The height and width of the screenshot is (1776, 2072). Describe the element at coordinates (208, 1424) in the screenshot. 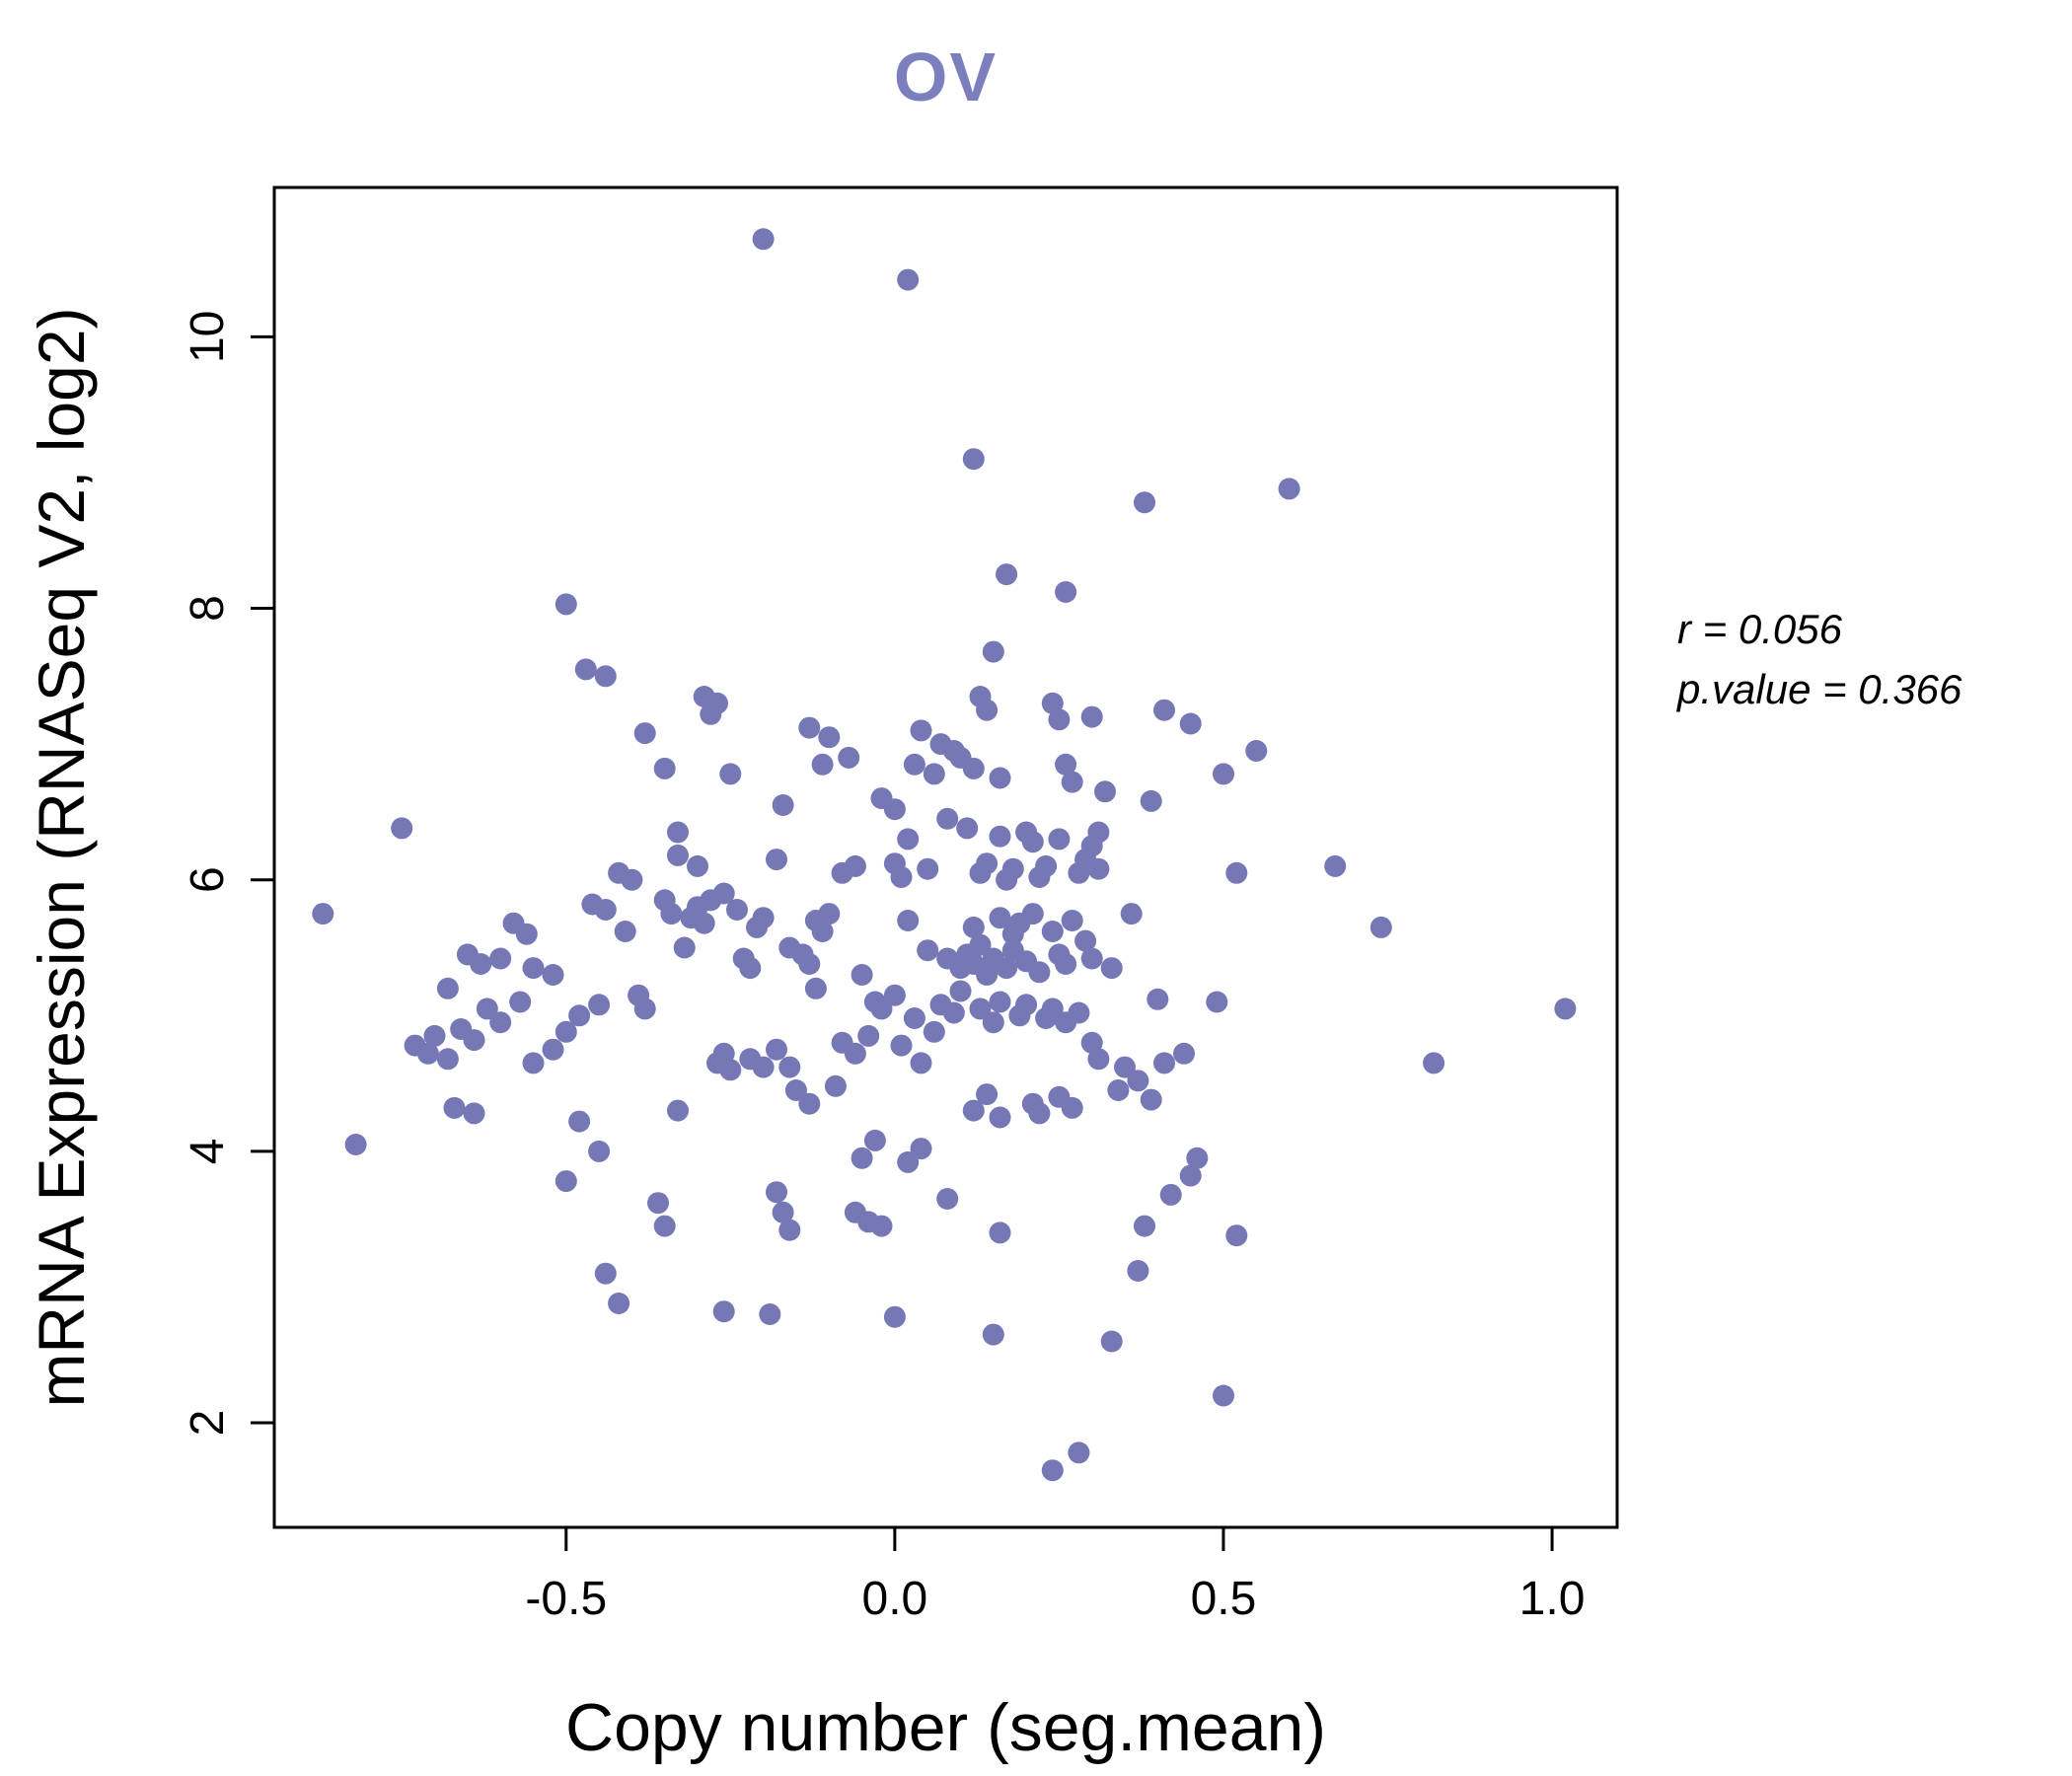

I see `y-tick-label: 2` at that location.